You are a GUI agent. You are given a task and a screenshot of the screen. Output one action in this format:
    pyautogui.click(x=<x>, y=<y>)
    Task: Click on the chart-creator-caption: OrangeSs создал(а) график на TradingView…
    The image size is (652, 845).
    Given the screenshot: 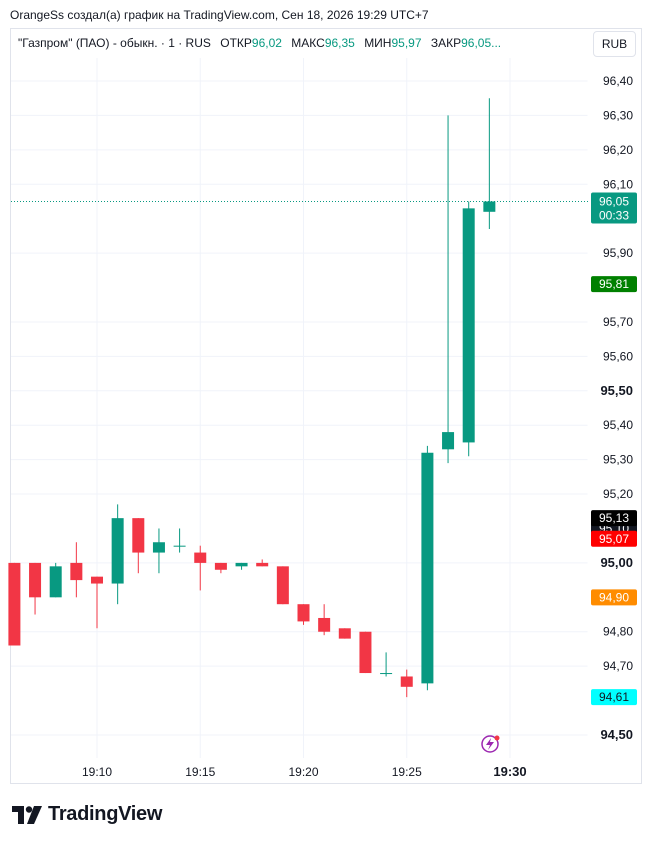 What is the action you would take?
    pyautogui.click(x=219, y=15)
    